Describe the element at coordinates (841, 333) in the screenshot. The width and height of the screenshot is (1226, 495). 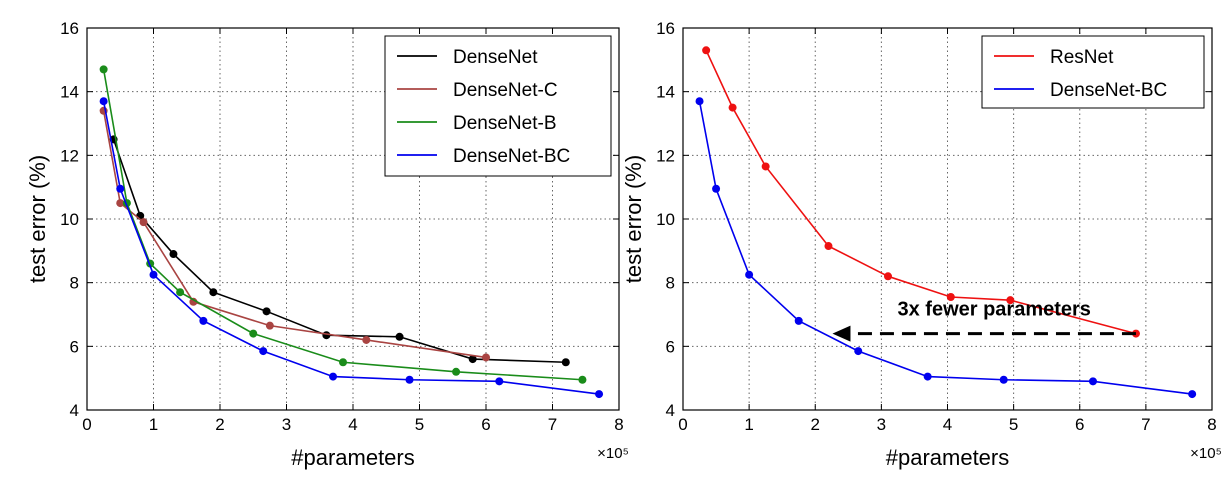
I see `annotation-arrow-head` at that location.